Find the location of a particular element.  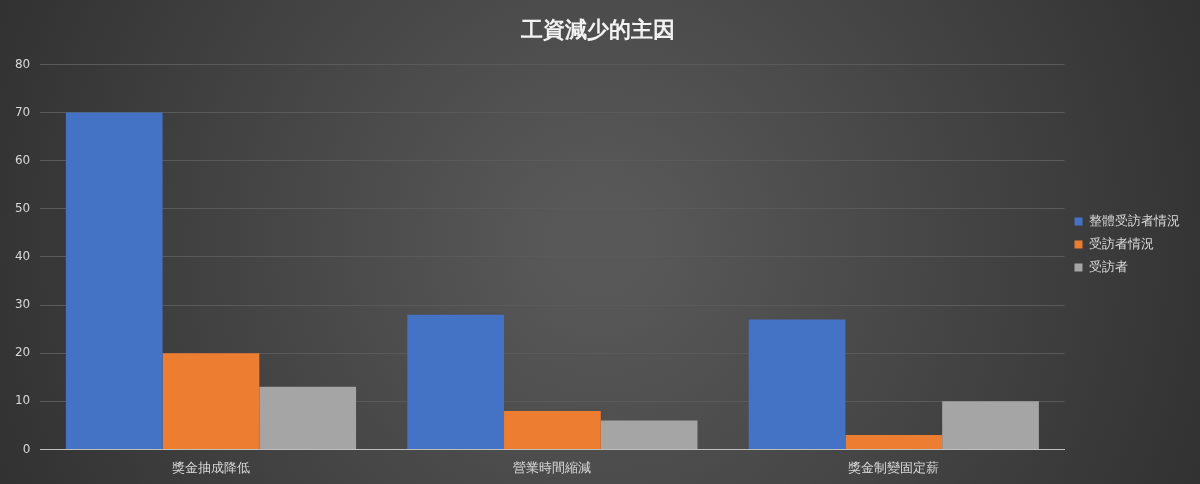

chart-title: 工資減少的主因 is located at coordinates (597, 29).